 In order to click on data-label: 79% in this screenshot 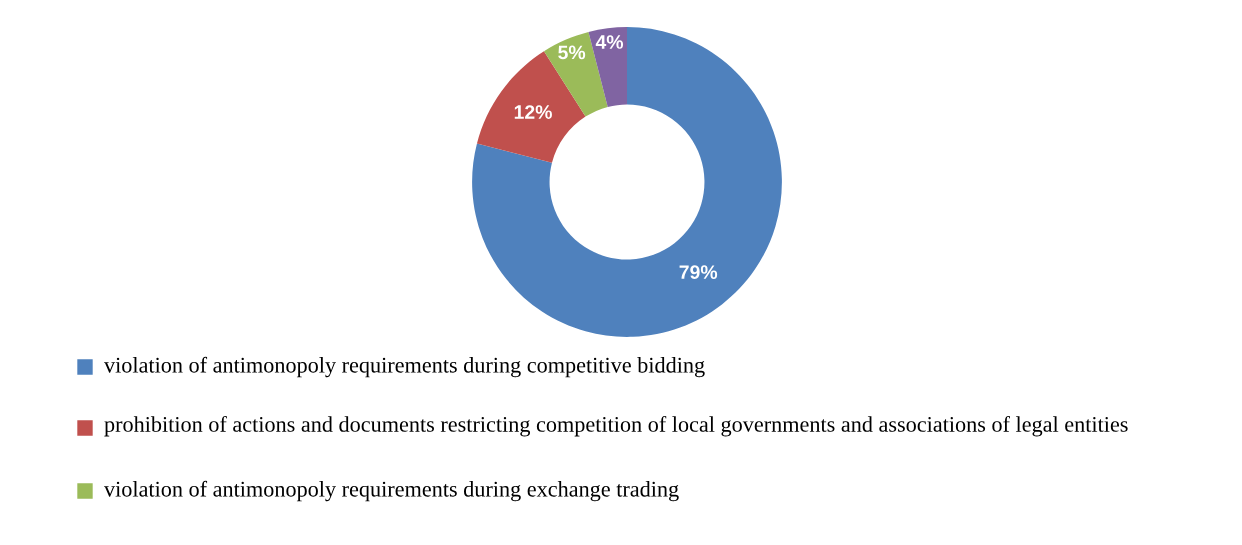, I will do `click(698, 272)`.